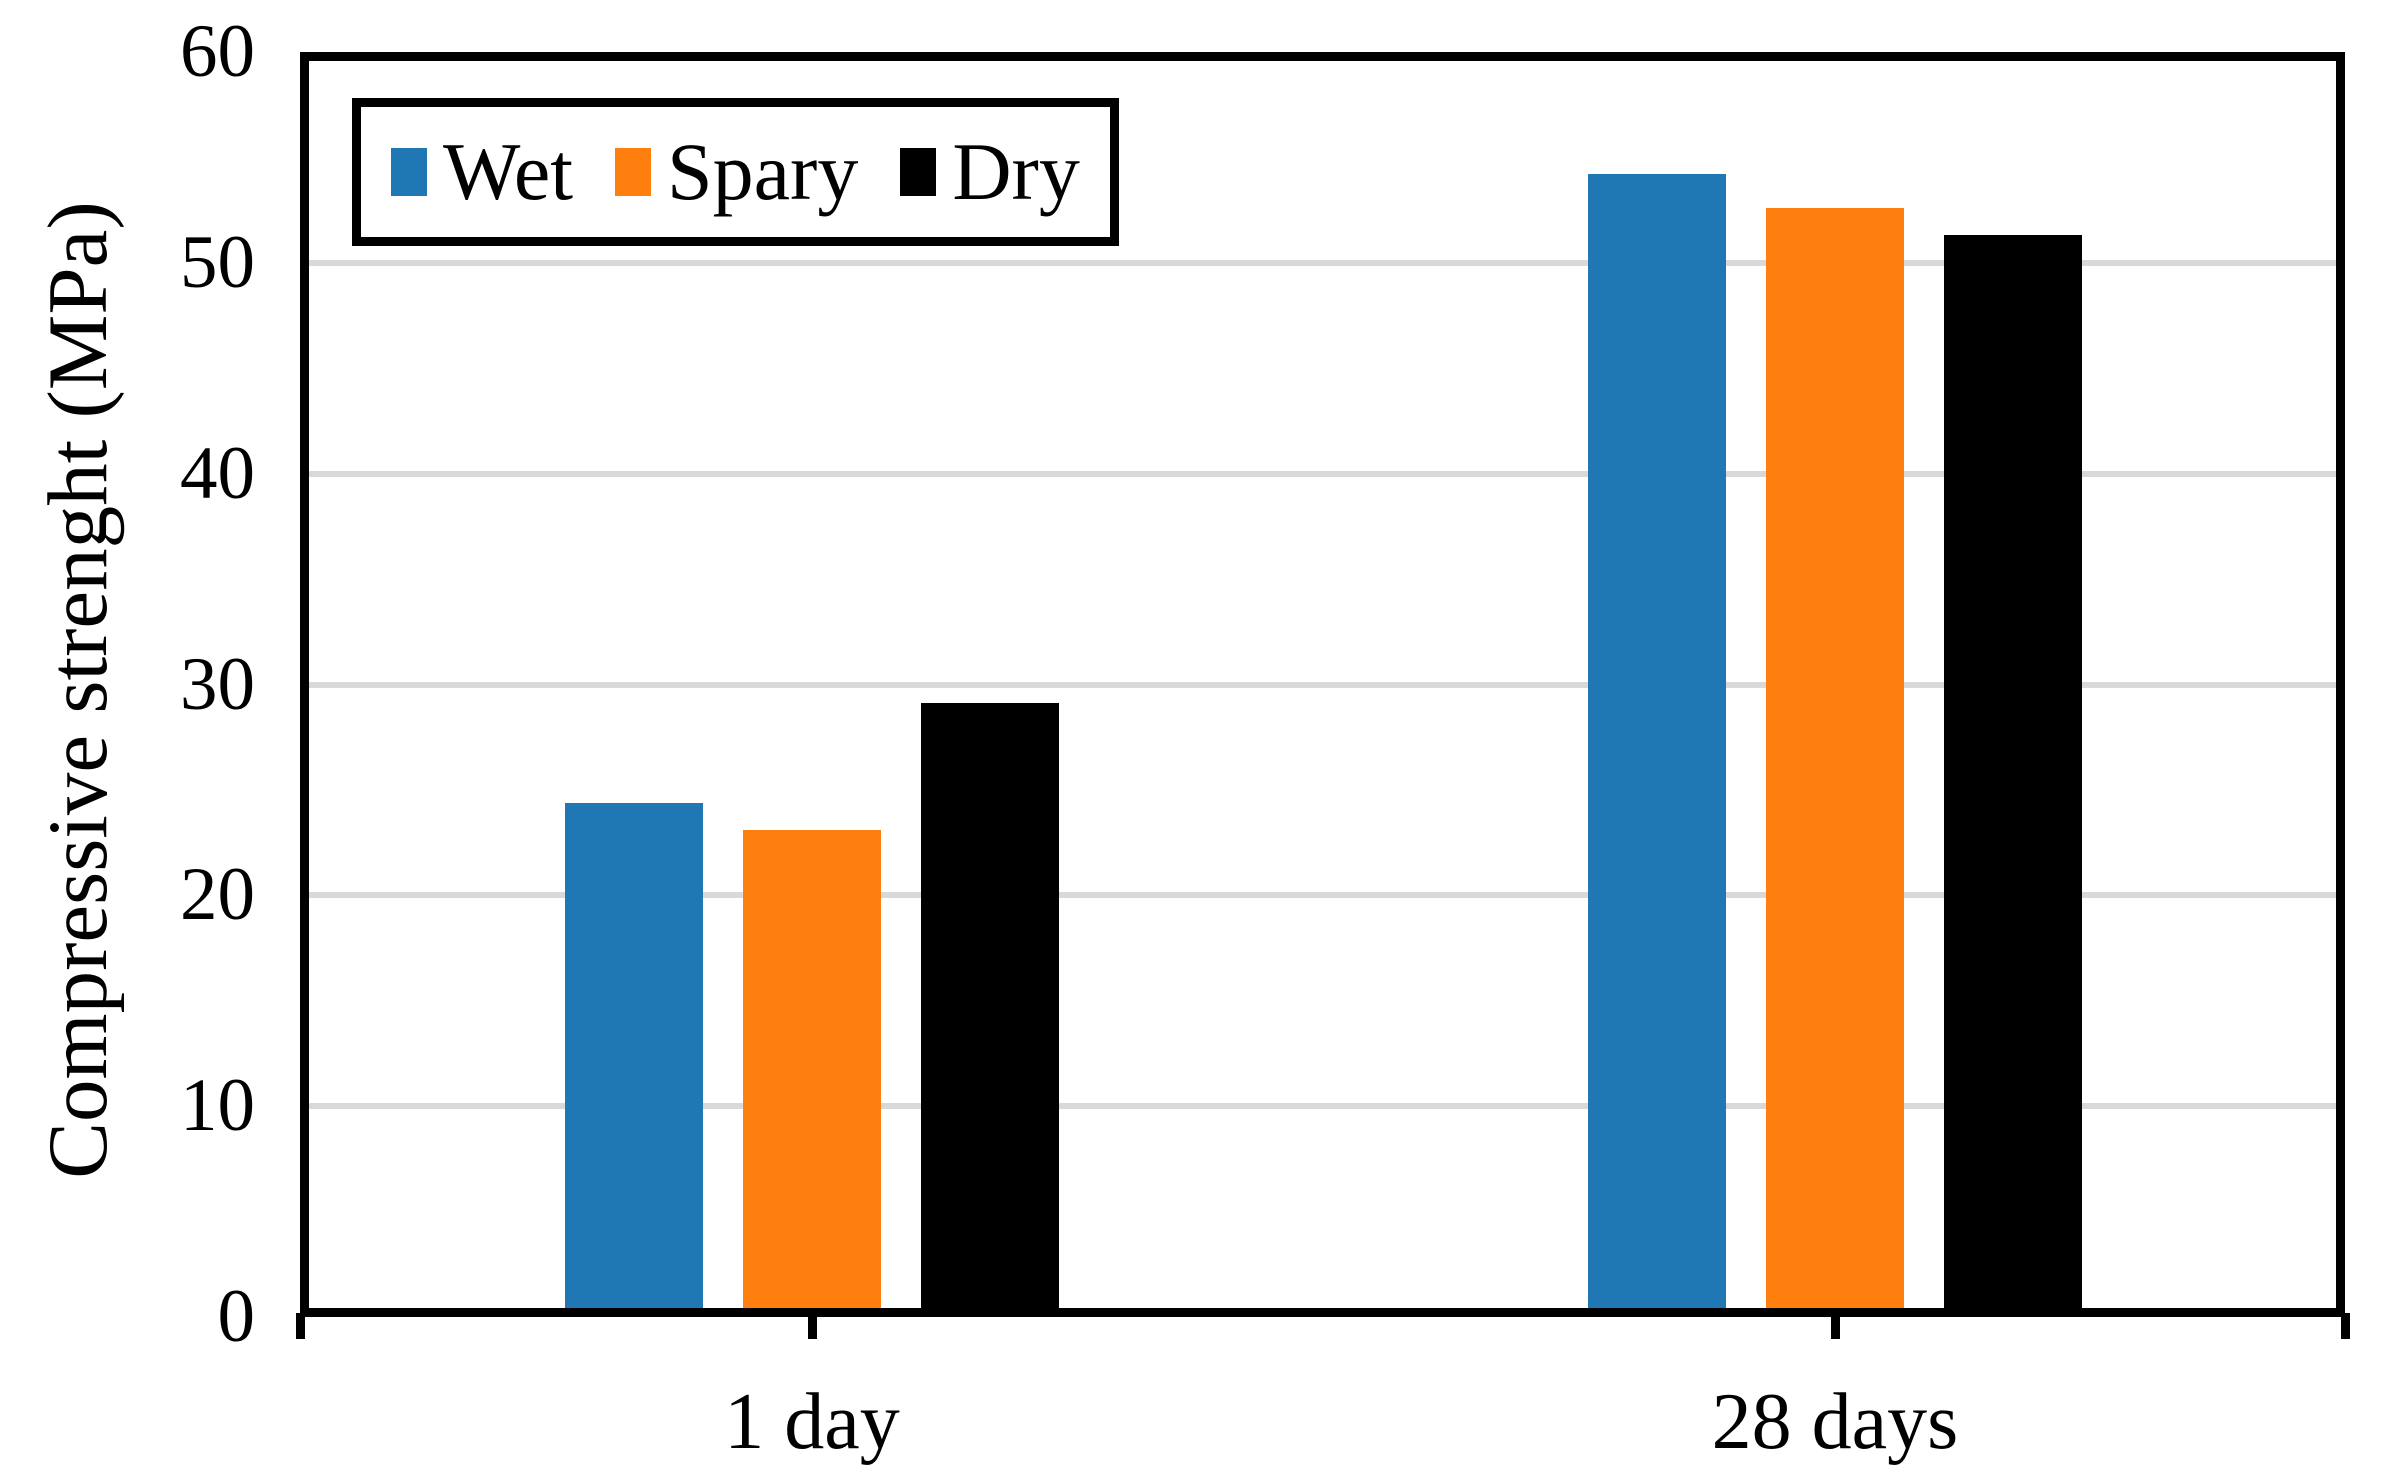 This screenshot has width=2381, height=1479. I want to click on wet-swatch-icon, so click(409, 172).